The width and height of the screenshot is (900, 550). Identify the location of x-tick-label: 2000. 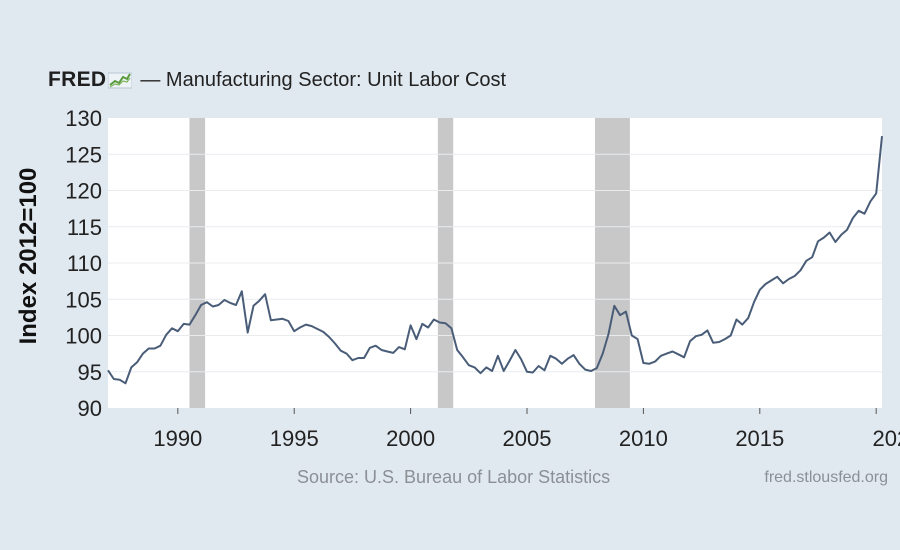
(410, 438).